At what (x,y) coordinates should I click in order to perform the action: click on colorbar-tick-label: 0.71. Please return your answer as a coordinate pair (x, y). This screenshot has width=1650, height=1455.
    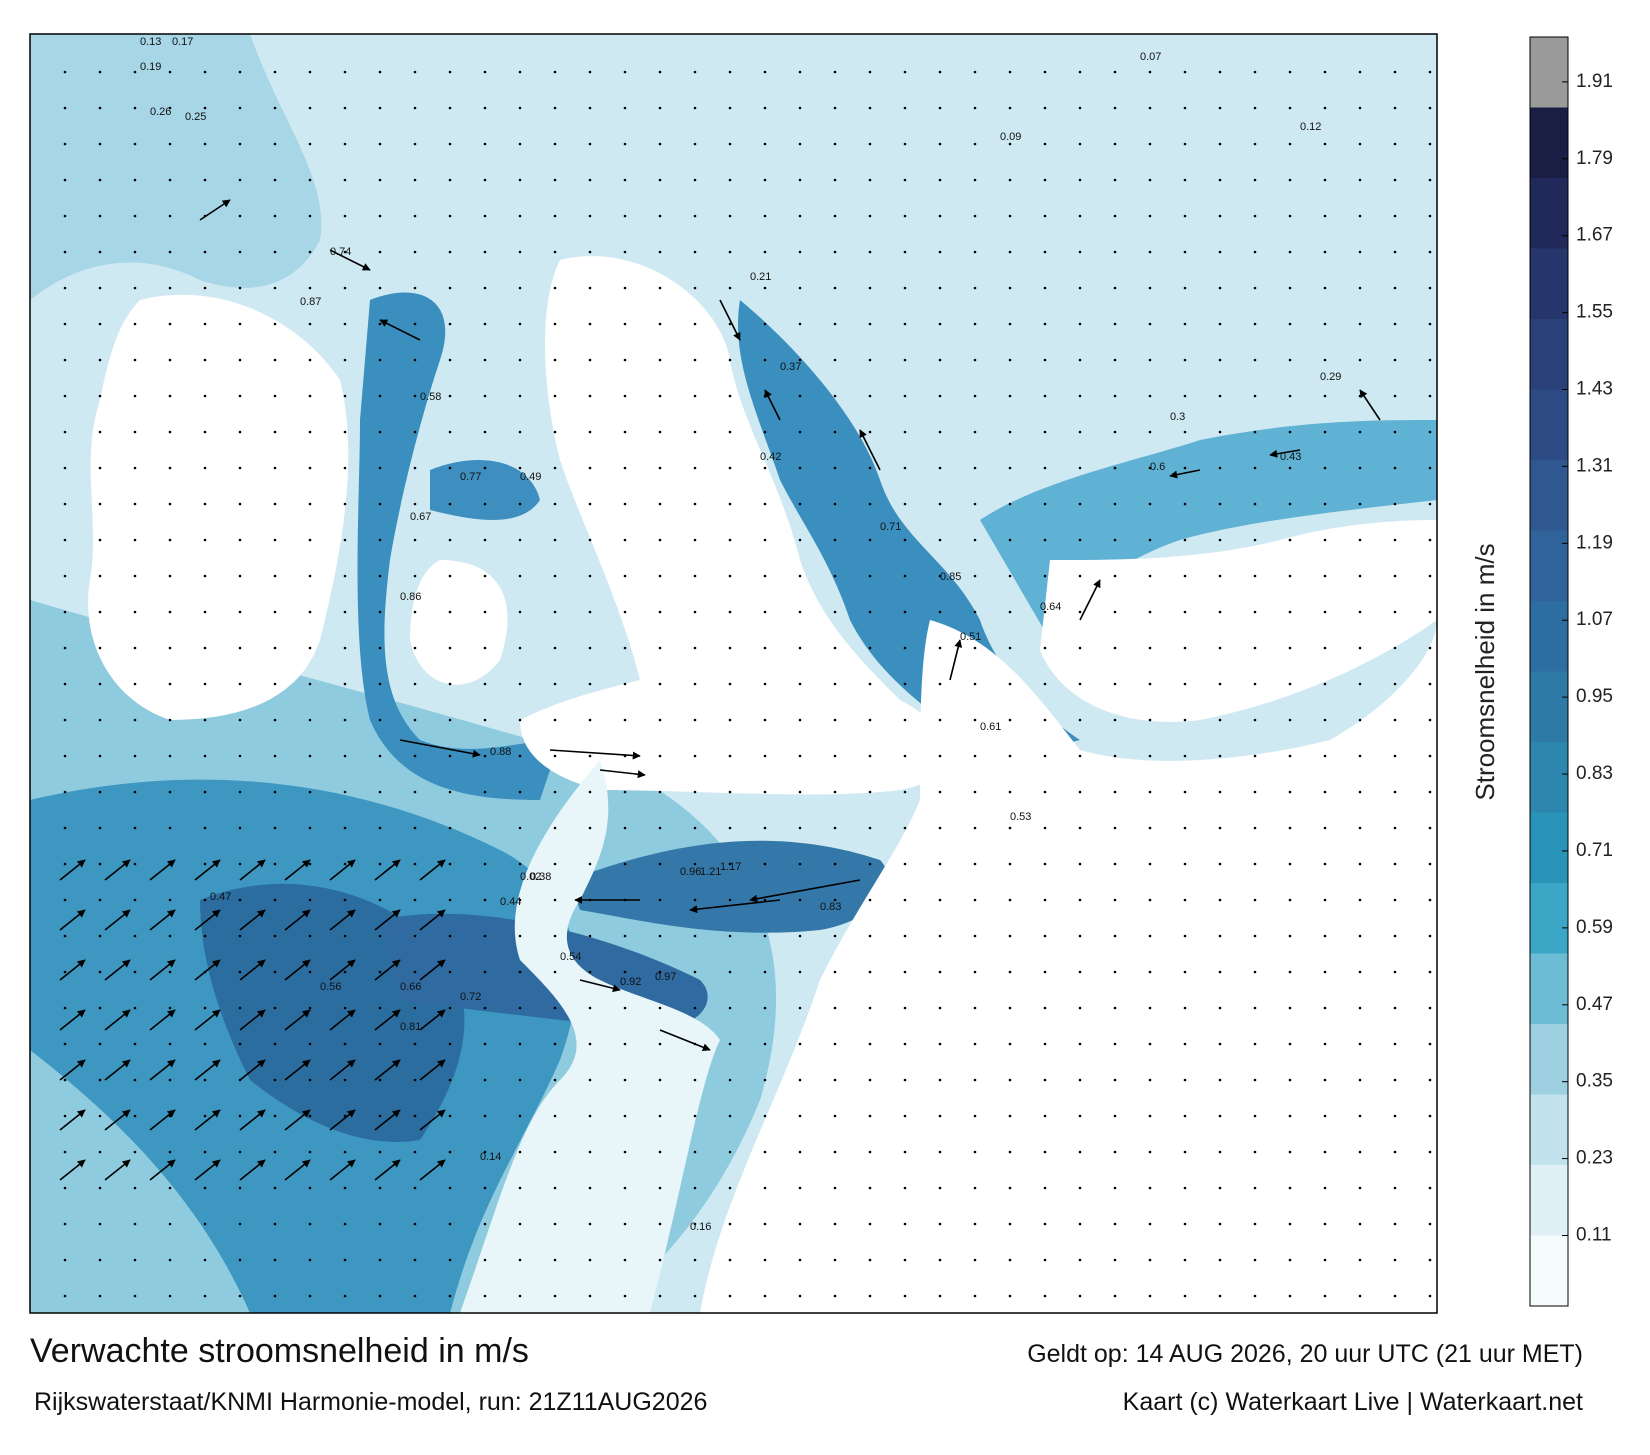
    Looking at the image, I should click on (1594, 850).